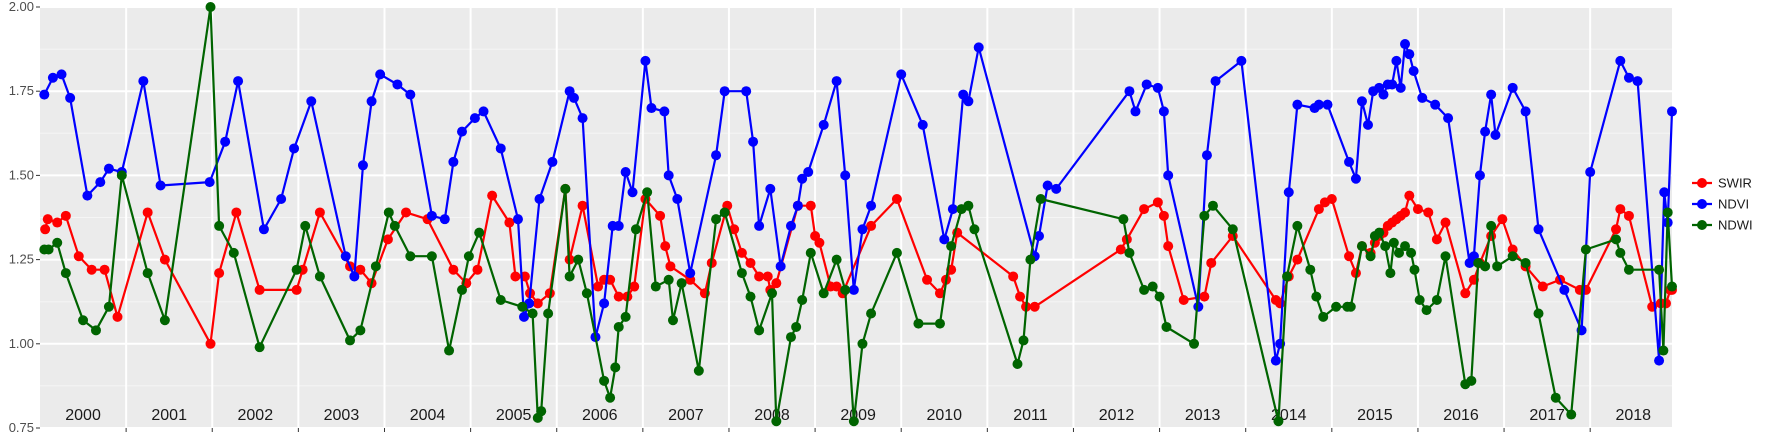 Image resolution: width=1773 pixels, height=442 pixels. What do you see at coordinates (21, 174) in the screenshot?
I see `y-tick-label: 1.50` at bounding box center [21, 174].